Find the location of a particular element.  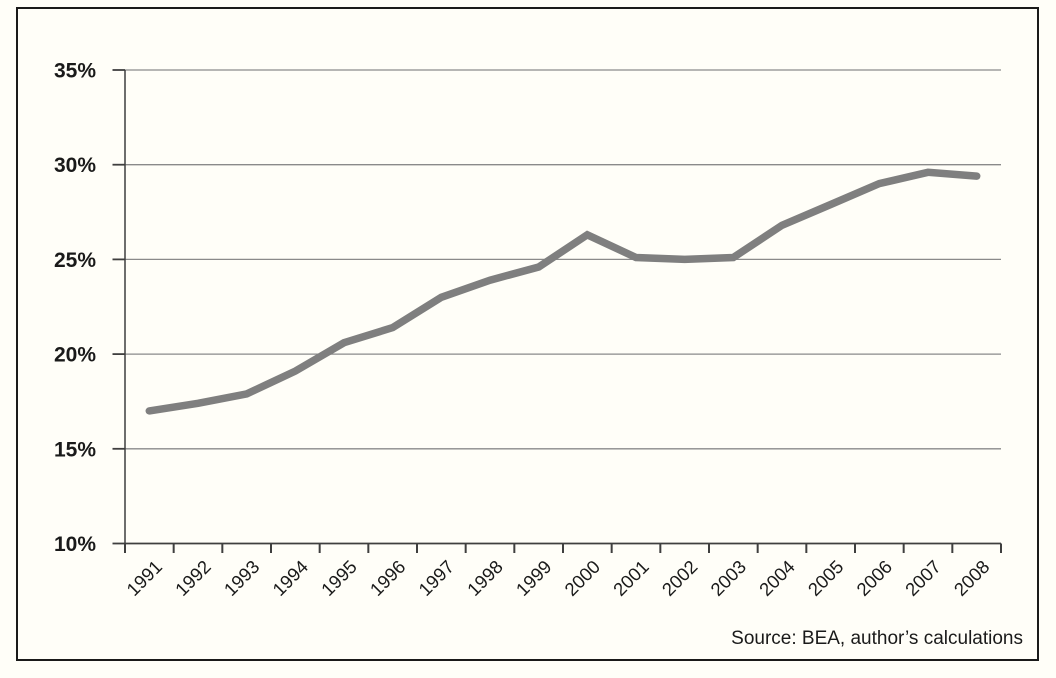

x-axis-label: 2004 is located at coordinates (777, 578).